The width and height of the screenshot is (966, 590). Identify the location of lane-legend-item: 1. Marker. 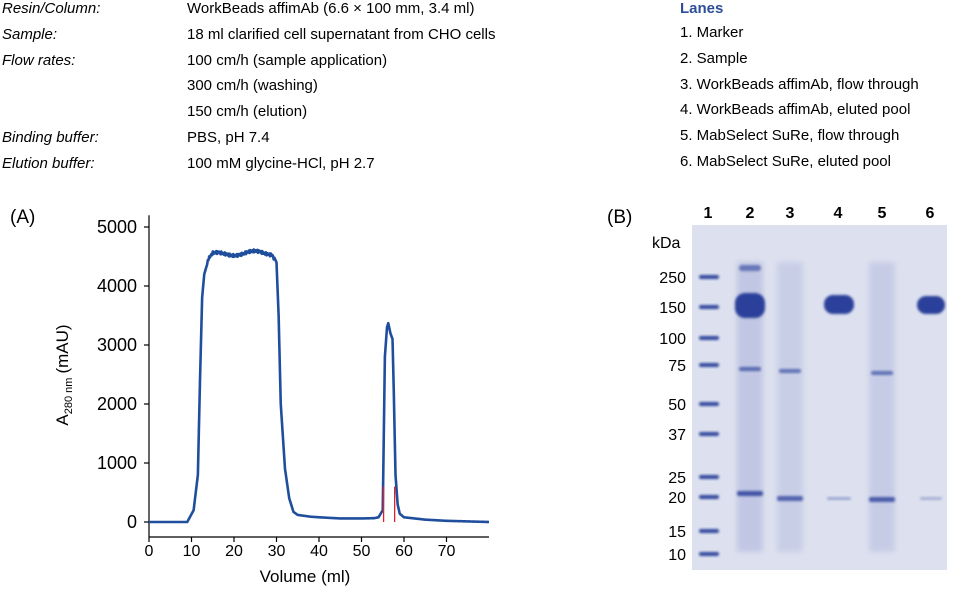
(712, 32).